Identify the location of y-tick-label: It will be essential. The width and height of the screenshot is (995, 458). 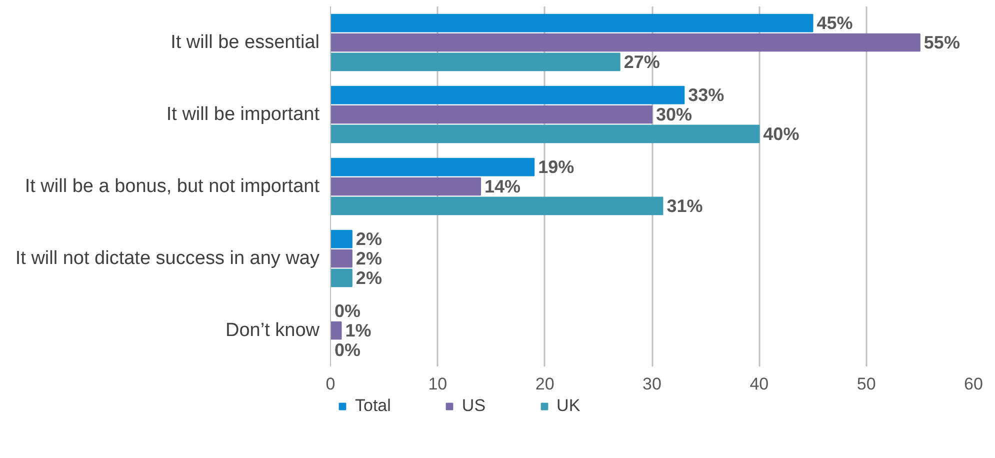
(245, 42).